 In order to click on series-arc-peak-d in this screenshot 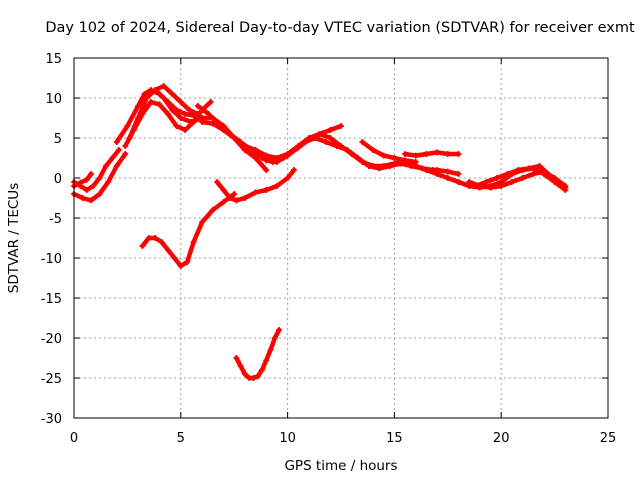, I will do `click(176, 100)`.